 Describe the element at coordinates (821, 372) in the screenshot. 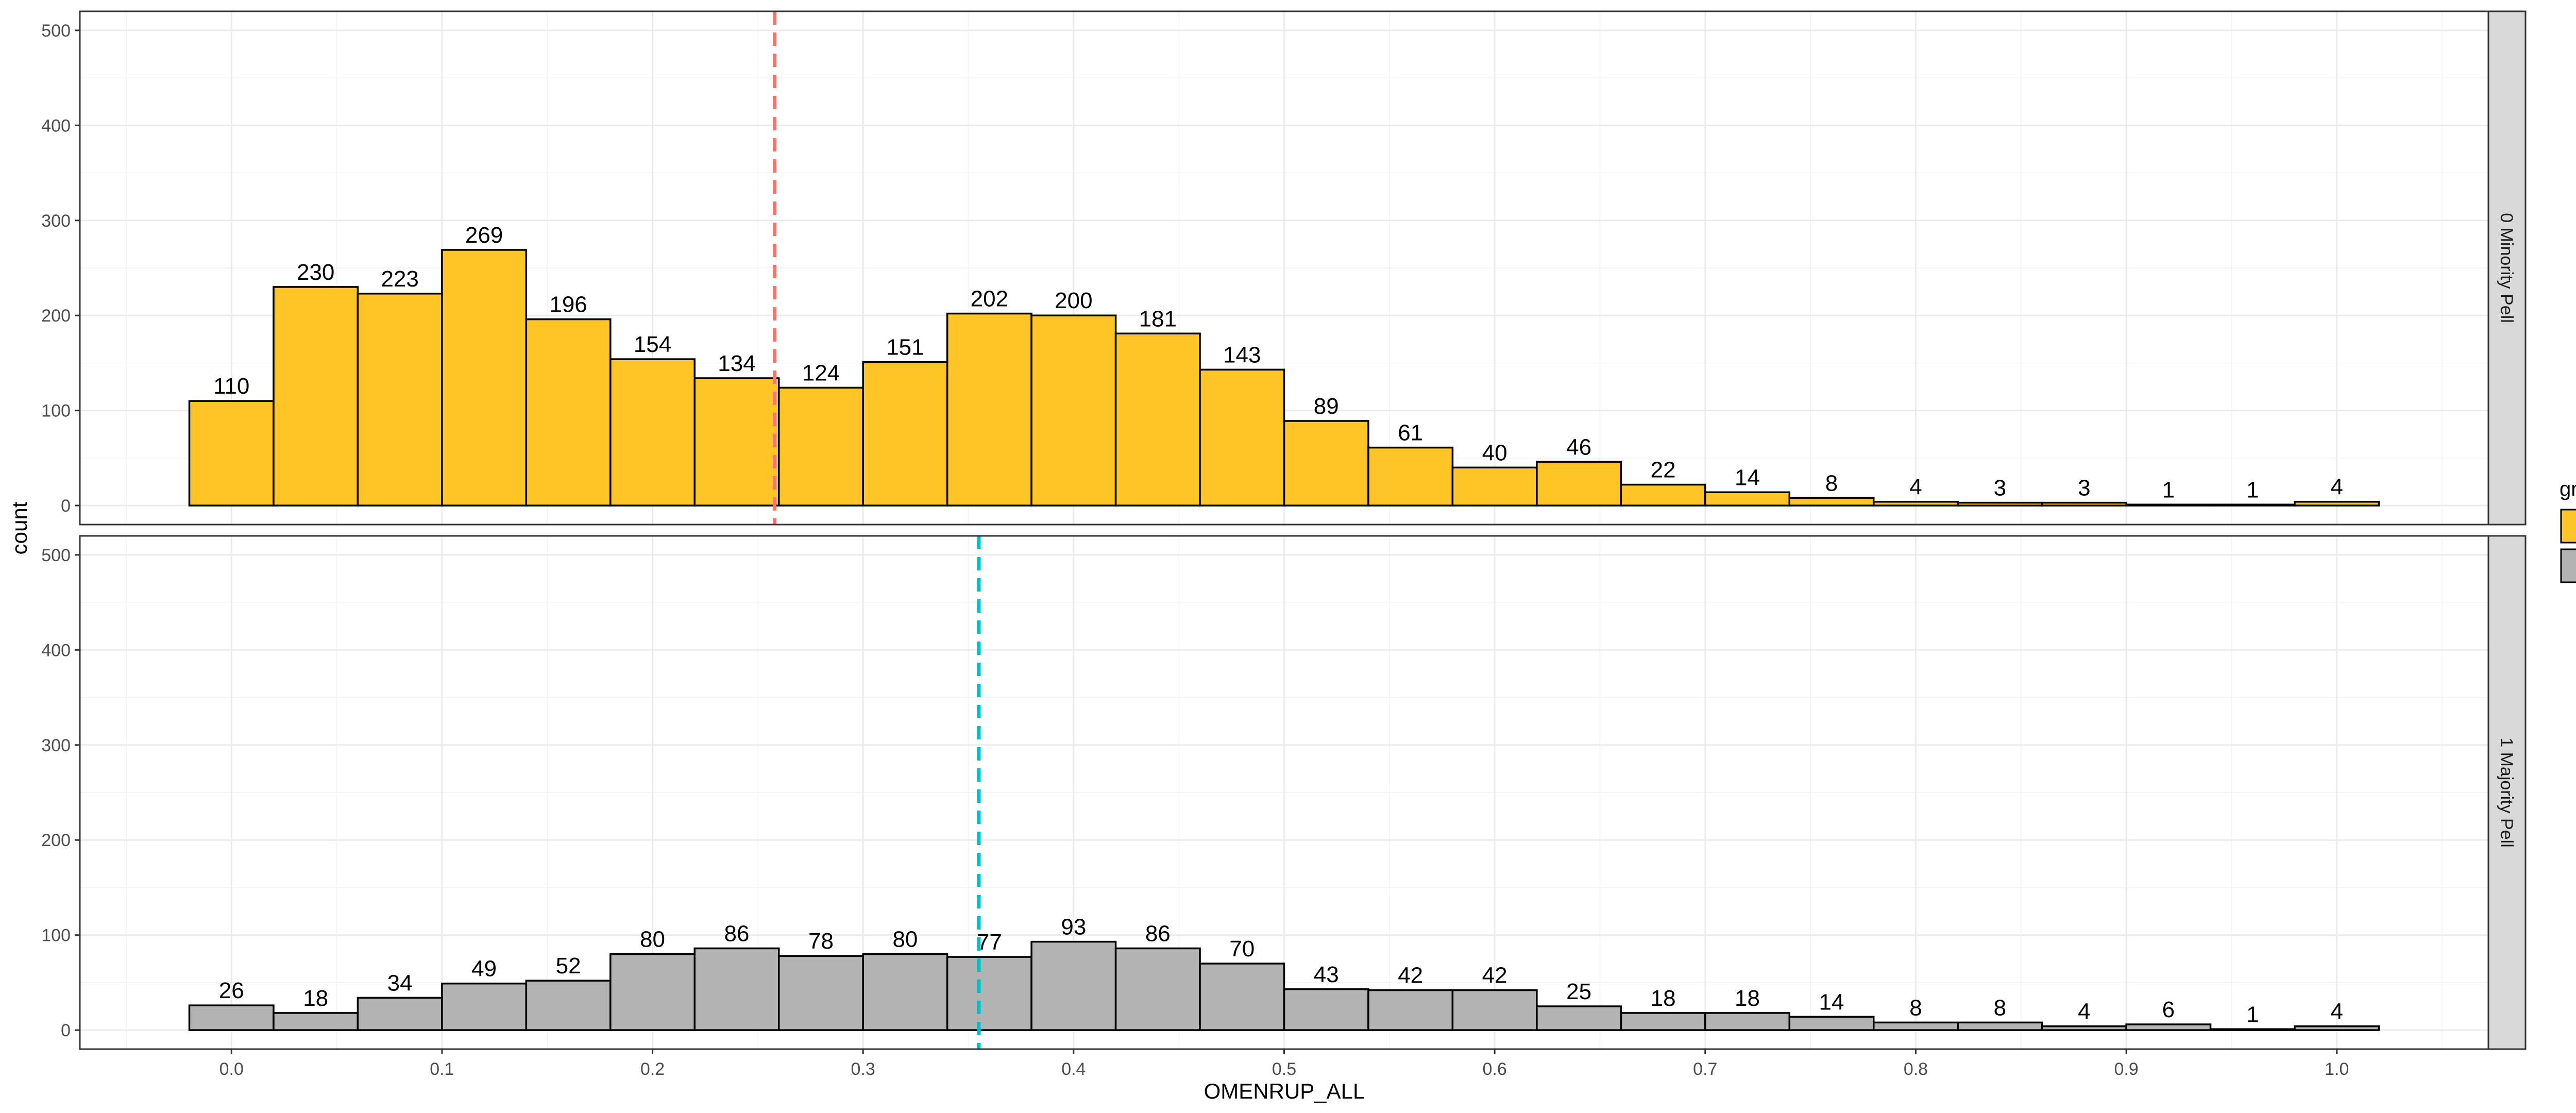

I see `bar-count-label: 124` at that location.